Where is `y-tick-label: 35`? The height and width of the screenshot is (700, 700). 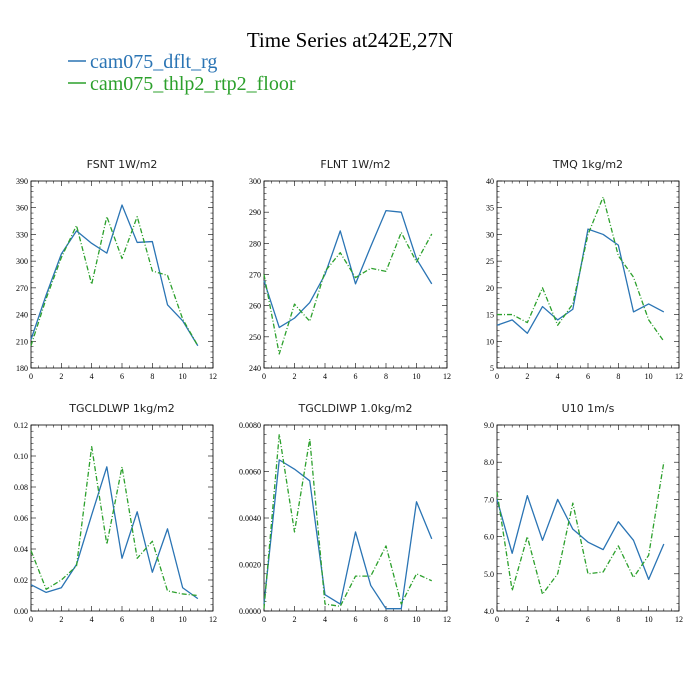
y-tick-label: 35 is located at coordinates (490, 208).